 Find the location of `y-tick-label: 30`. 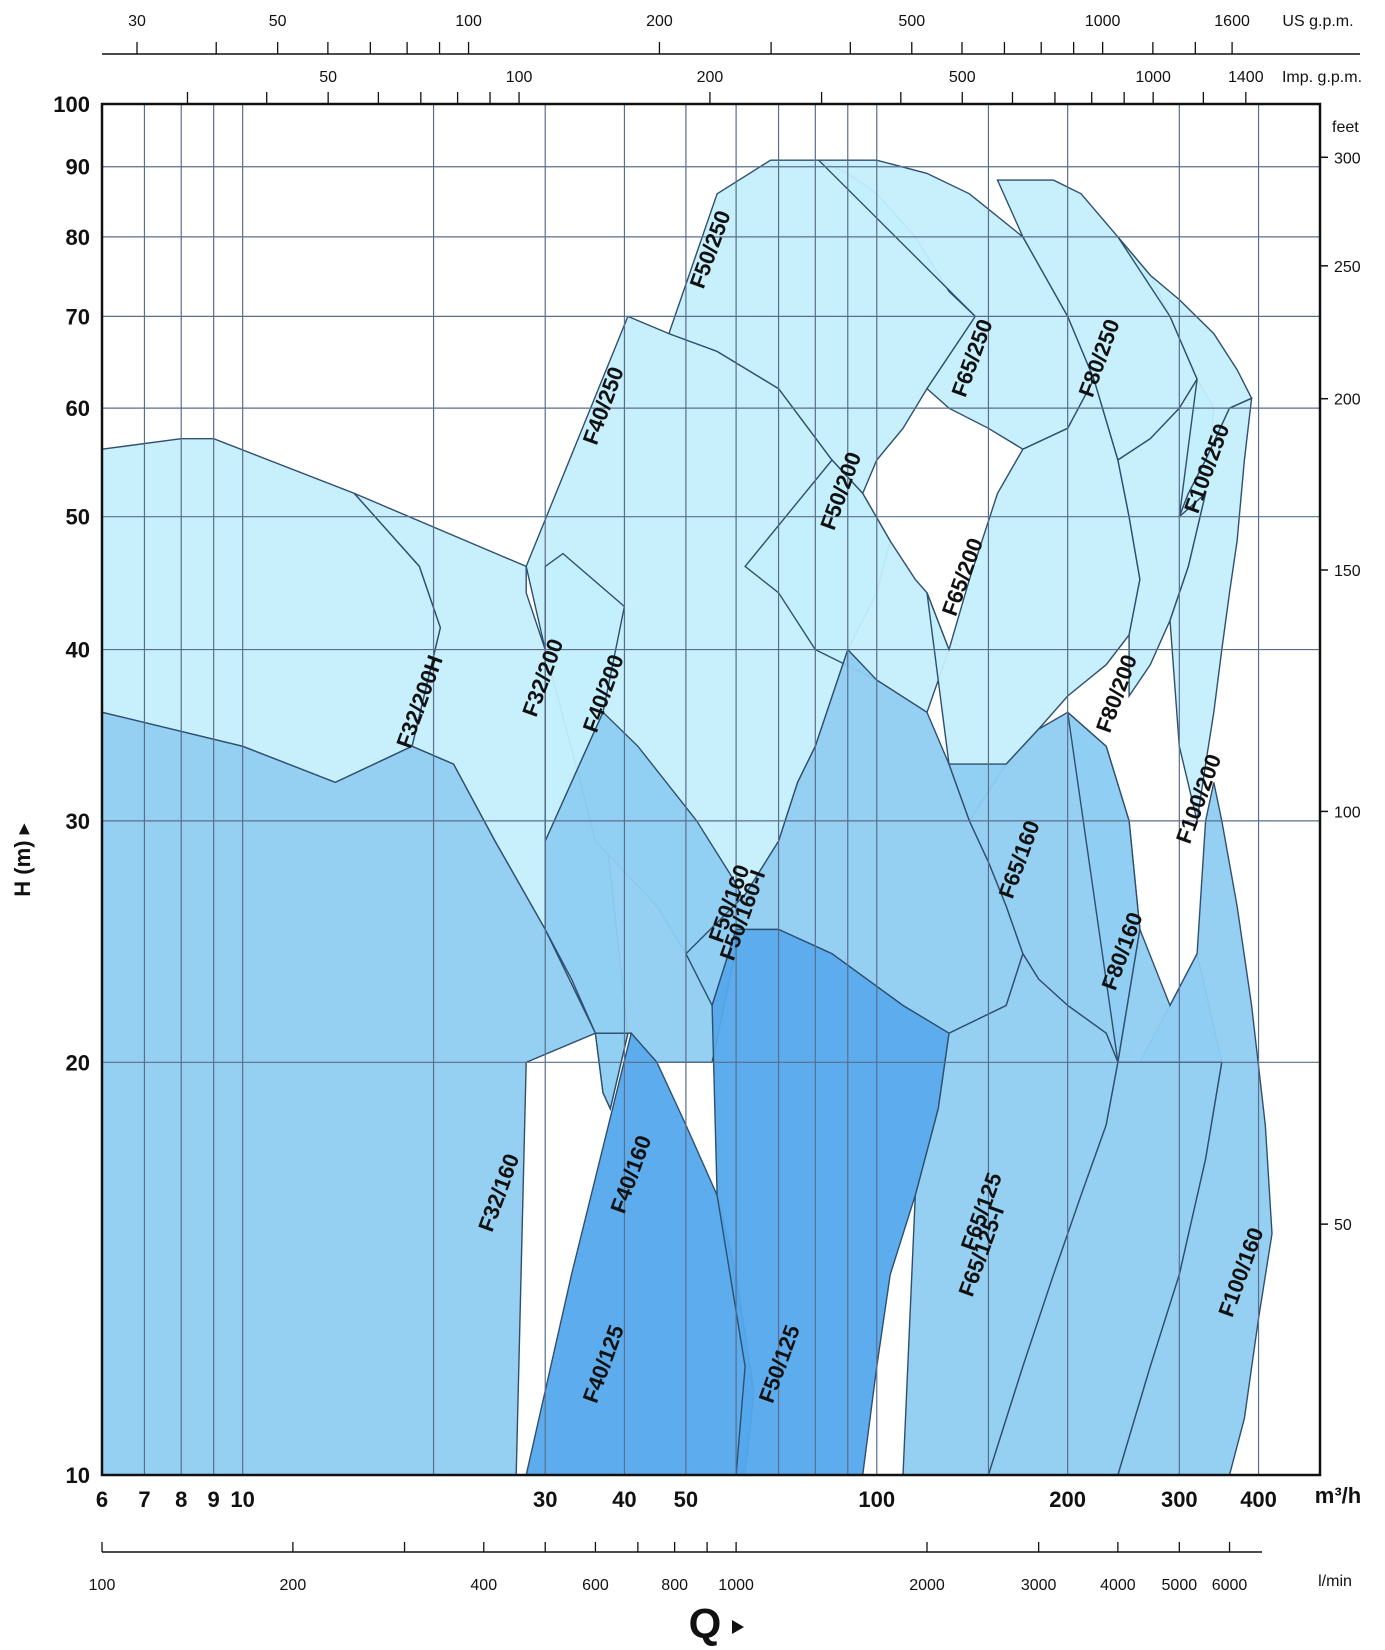

y-tick-label: 30 is located at coordinates (78, 821).